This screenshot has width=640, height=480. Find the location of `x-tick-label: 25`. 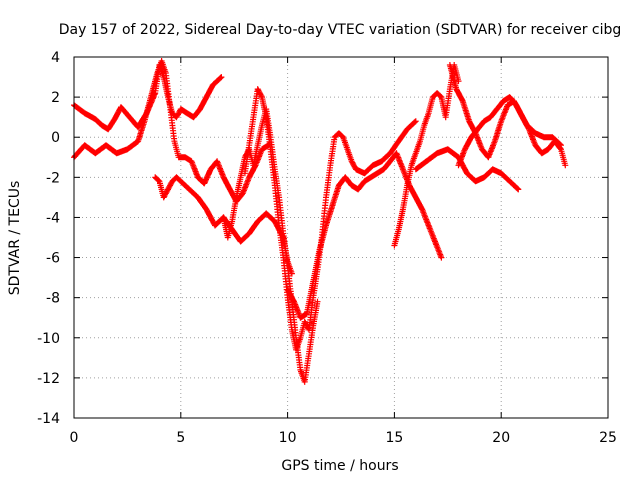

x-tick-label: 25 is located at coordinates (608, 438).